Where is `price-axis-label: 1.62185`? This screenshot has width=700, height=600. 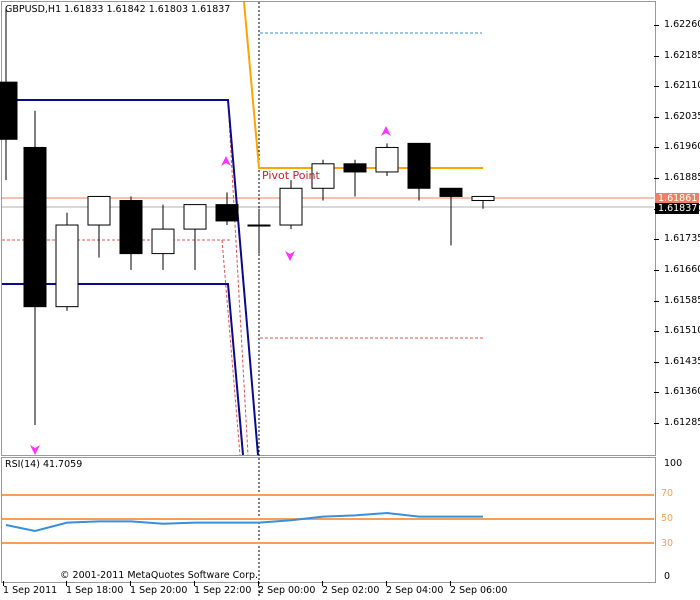
price-axis-label: 1.62185 is located at coordinates (682, 55).